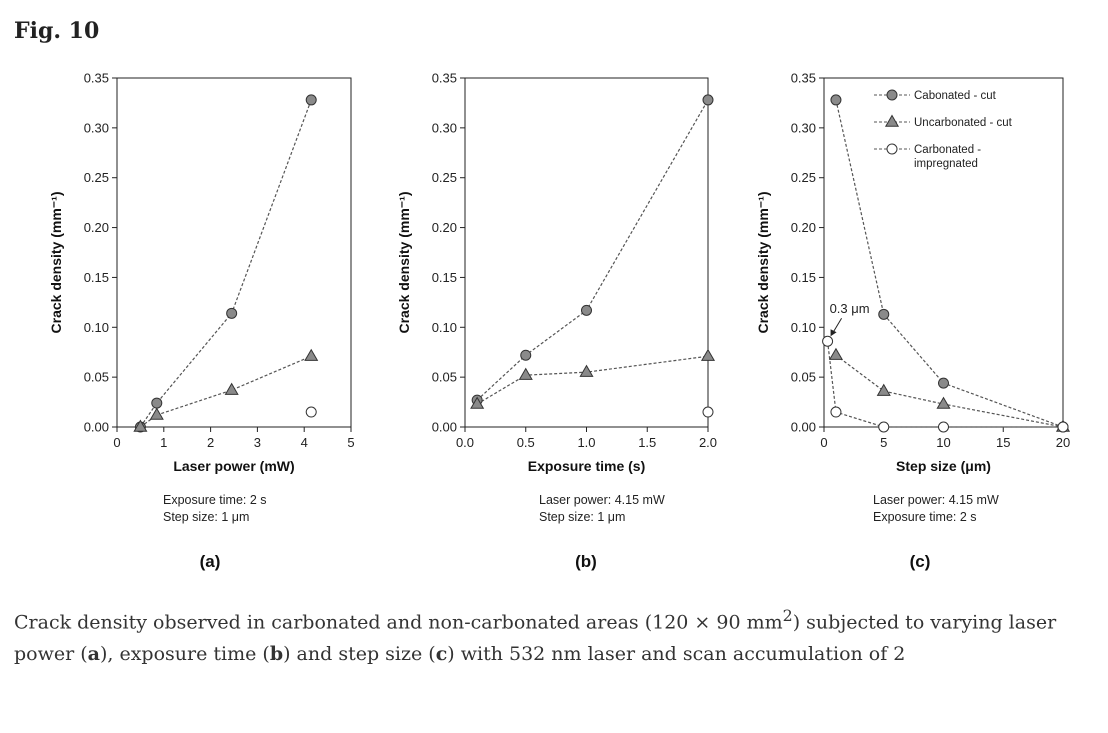  What do you see at coordinates (1003, 442) in the screenshot?
I see `x-tick-label: 15` at bounding box center [1003, 442].